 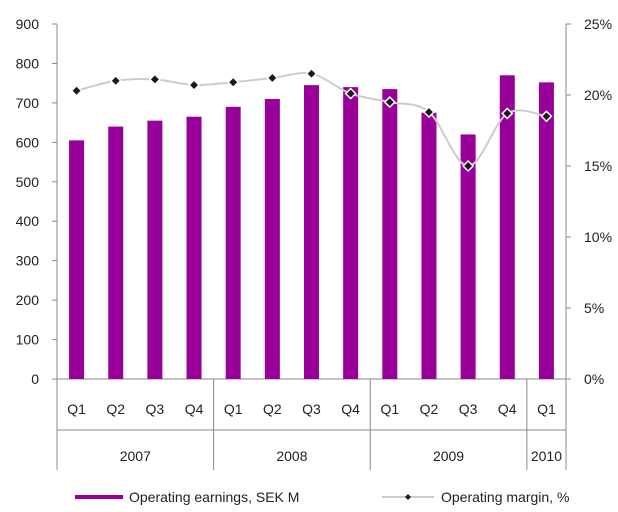 What do you see at coordinates (28, 182) in the screenshot?
I see `y-tick-label-left: 500` at bounding box center [28, 182].